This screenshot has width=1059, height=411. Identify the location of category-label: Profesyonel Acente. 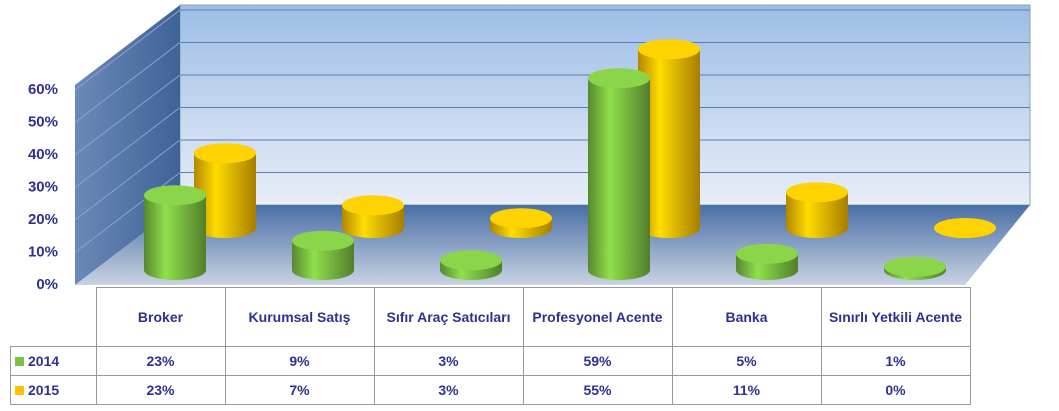
(597, 317).